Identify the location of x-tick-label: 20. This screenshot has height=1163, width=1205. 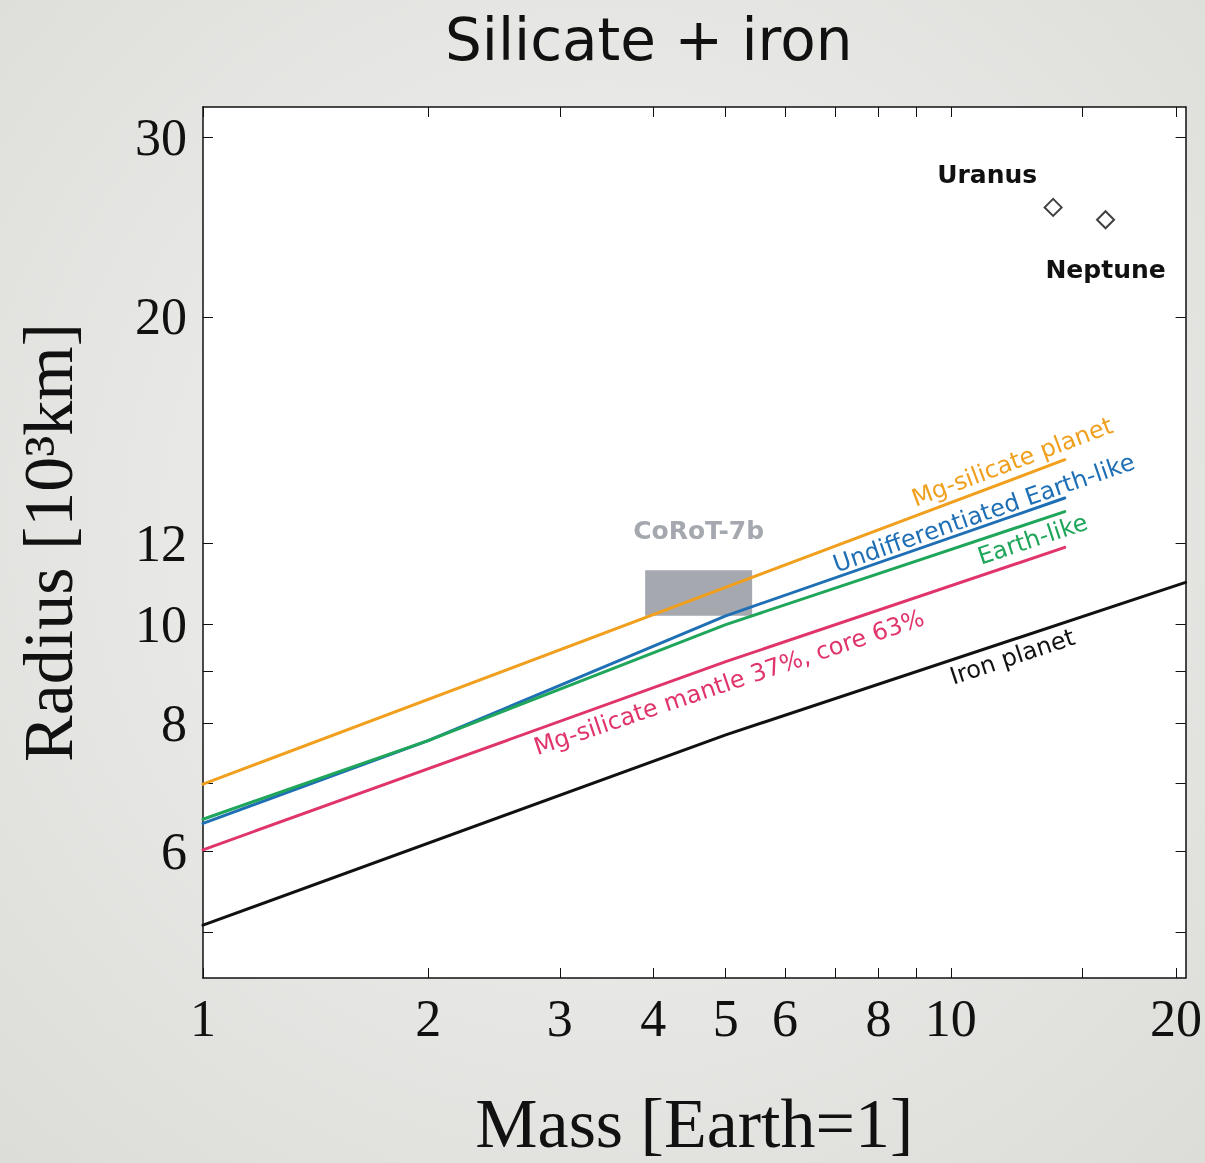
(1176, 1018).